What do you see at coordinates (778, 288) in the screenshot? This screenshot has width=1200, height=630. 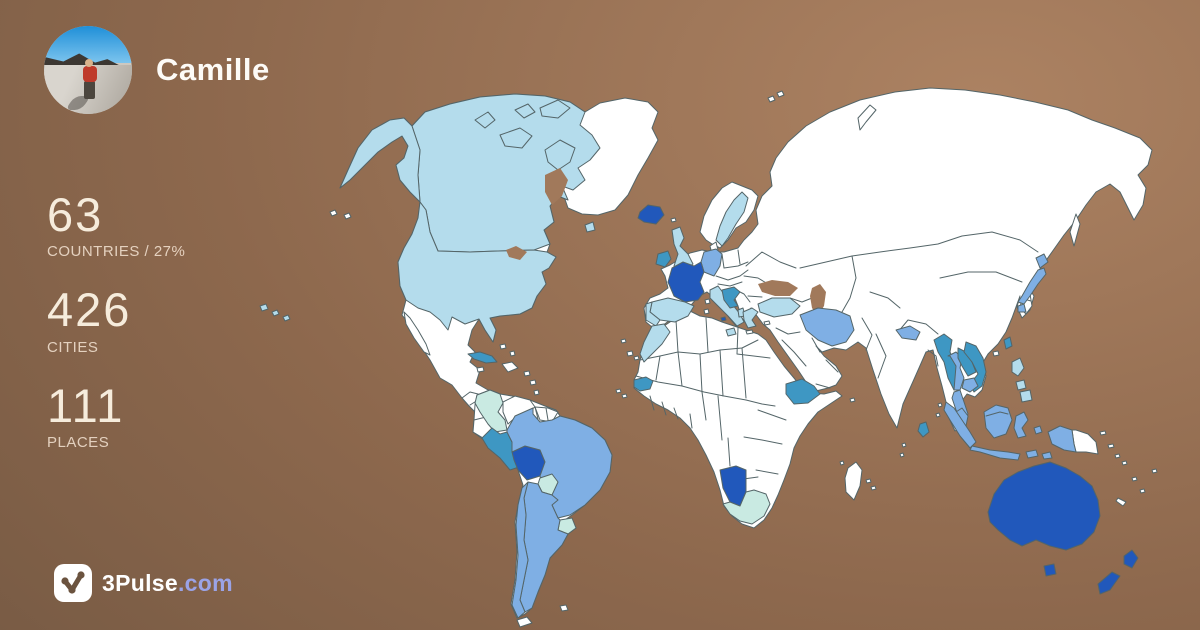 I see `black-sea` at bounding box center [778, 288].